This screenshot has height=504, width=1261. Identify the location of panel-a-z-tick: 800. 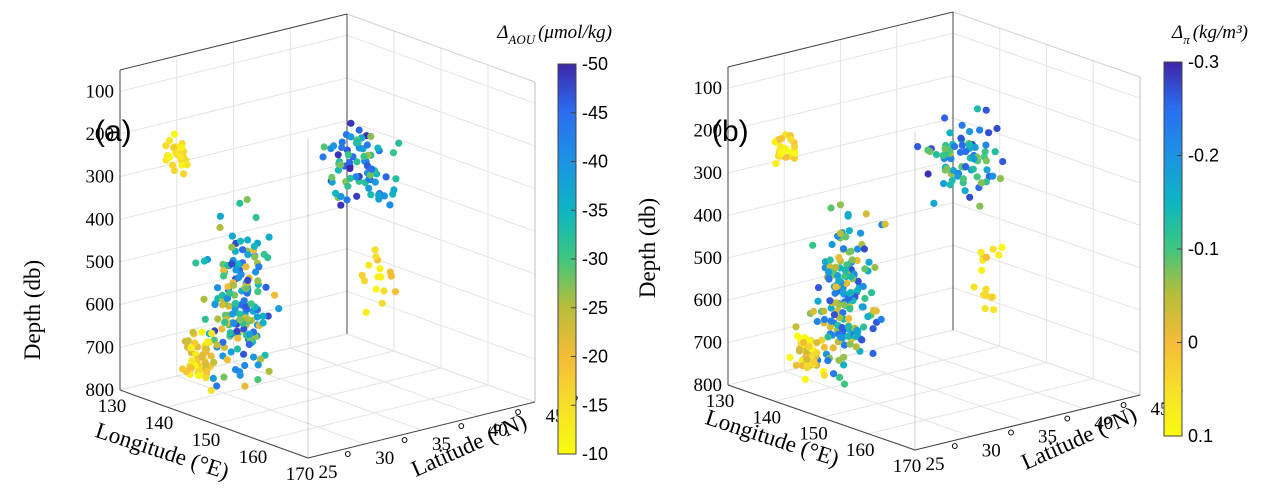
(100, 390).